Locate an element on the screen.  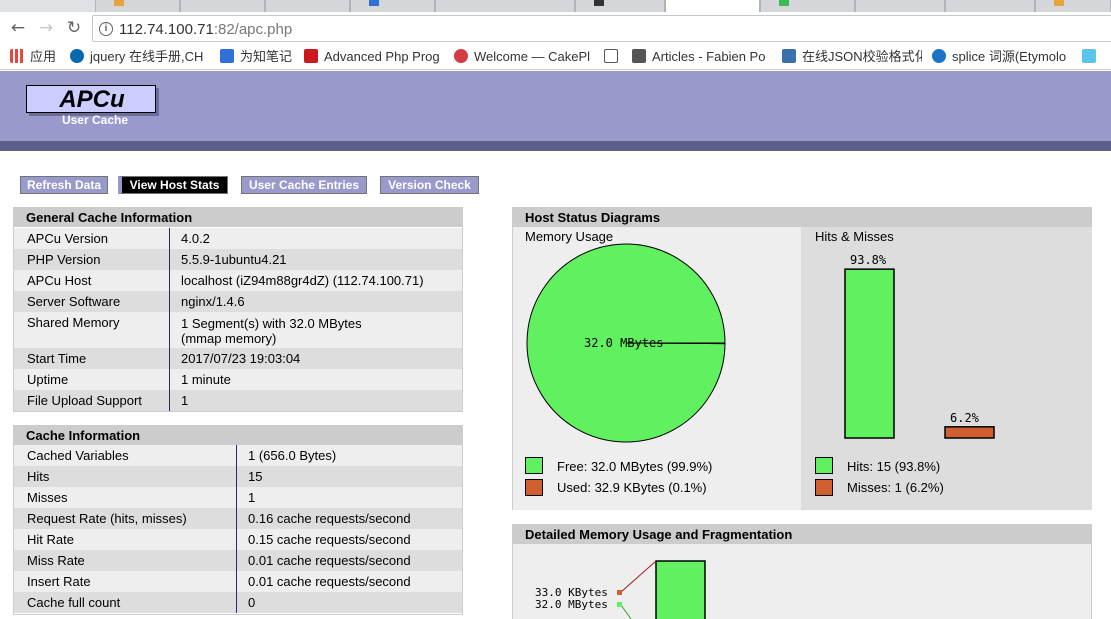
misses-legend-swatch is located at coordinates (824, 487).